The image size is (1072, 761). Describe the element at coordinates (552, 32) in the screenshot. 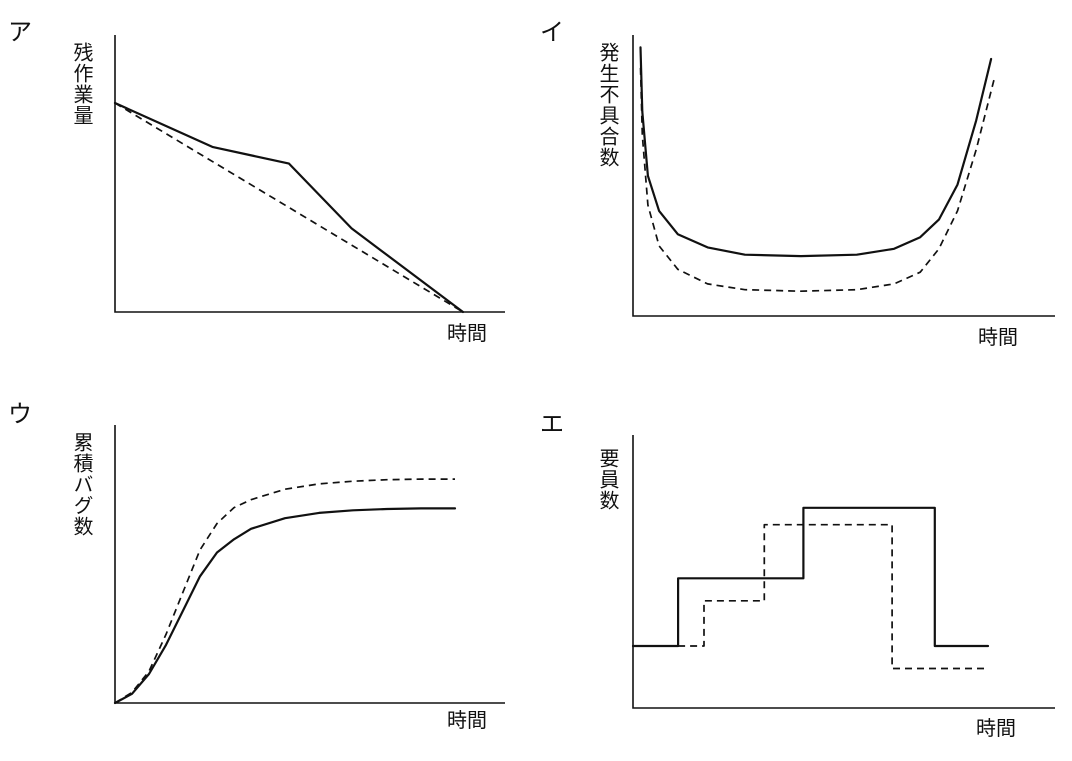

I see `panel-label-b: イ` at that location.